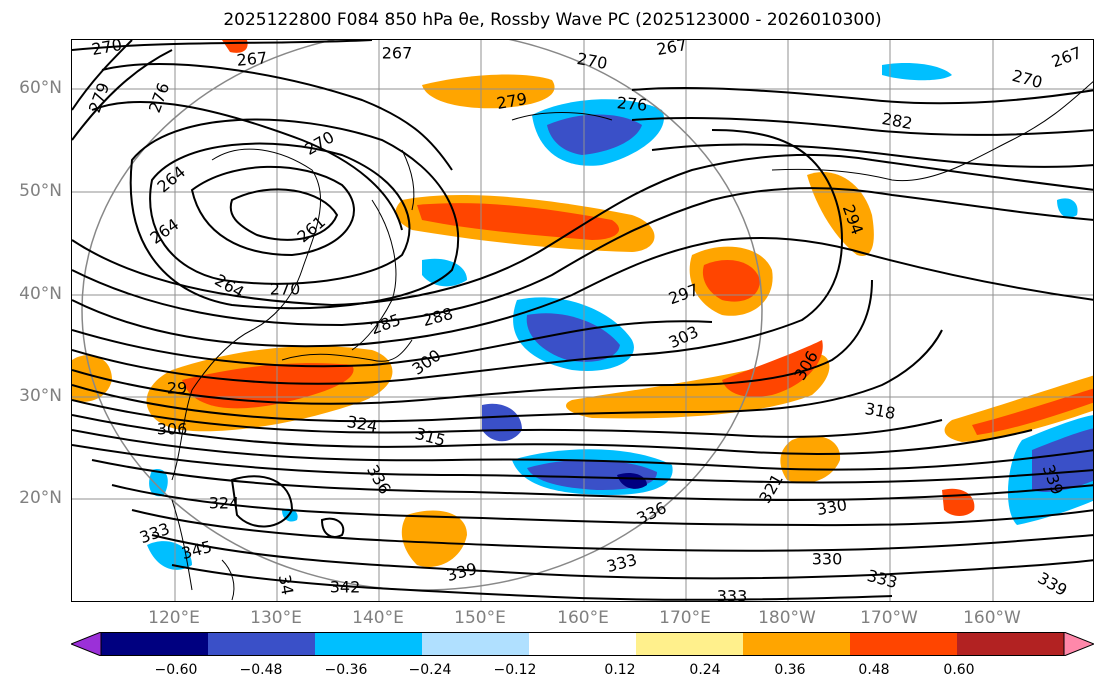  I want to click on contour-label: 324, so click(224, 503).